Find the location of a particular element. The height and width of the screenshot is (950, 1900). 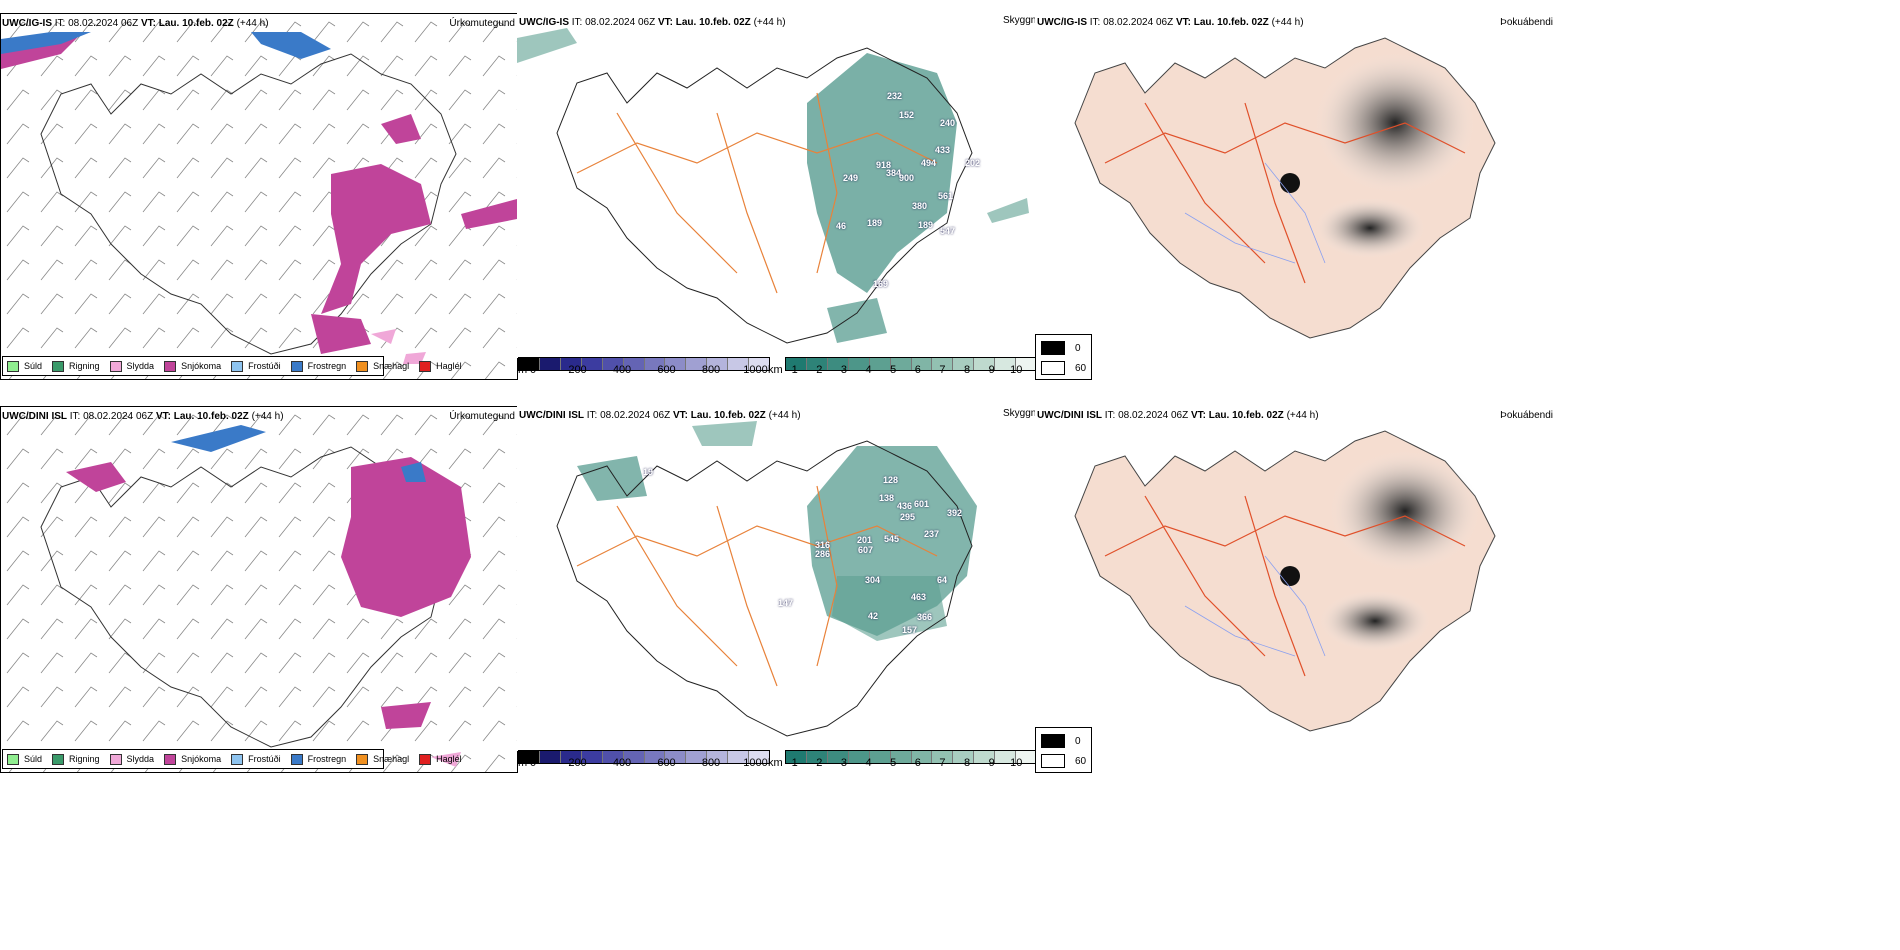

precip-legend-item: Frostúði is located at coordinates (256, 759).